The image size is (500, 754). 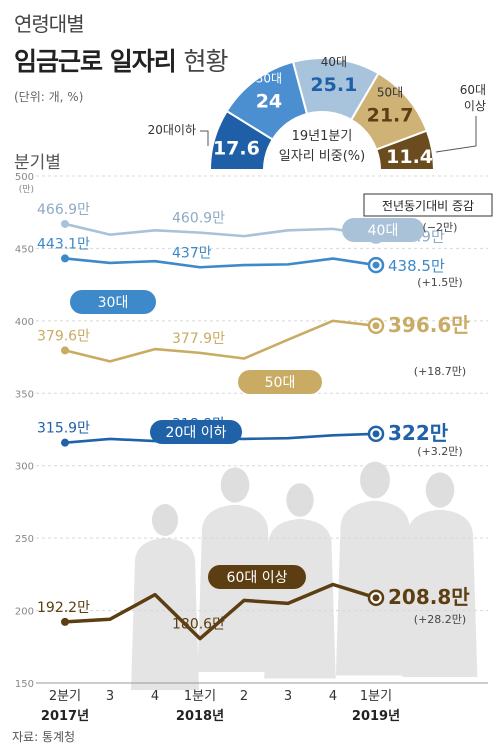 What do you see at coordinates (49, 97) in the screenshot?
I see `unit-note: (단위: 개, %)` at bounding box center [49, 97].